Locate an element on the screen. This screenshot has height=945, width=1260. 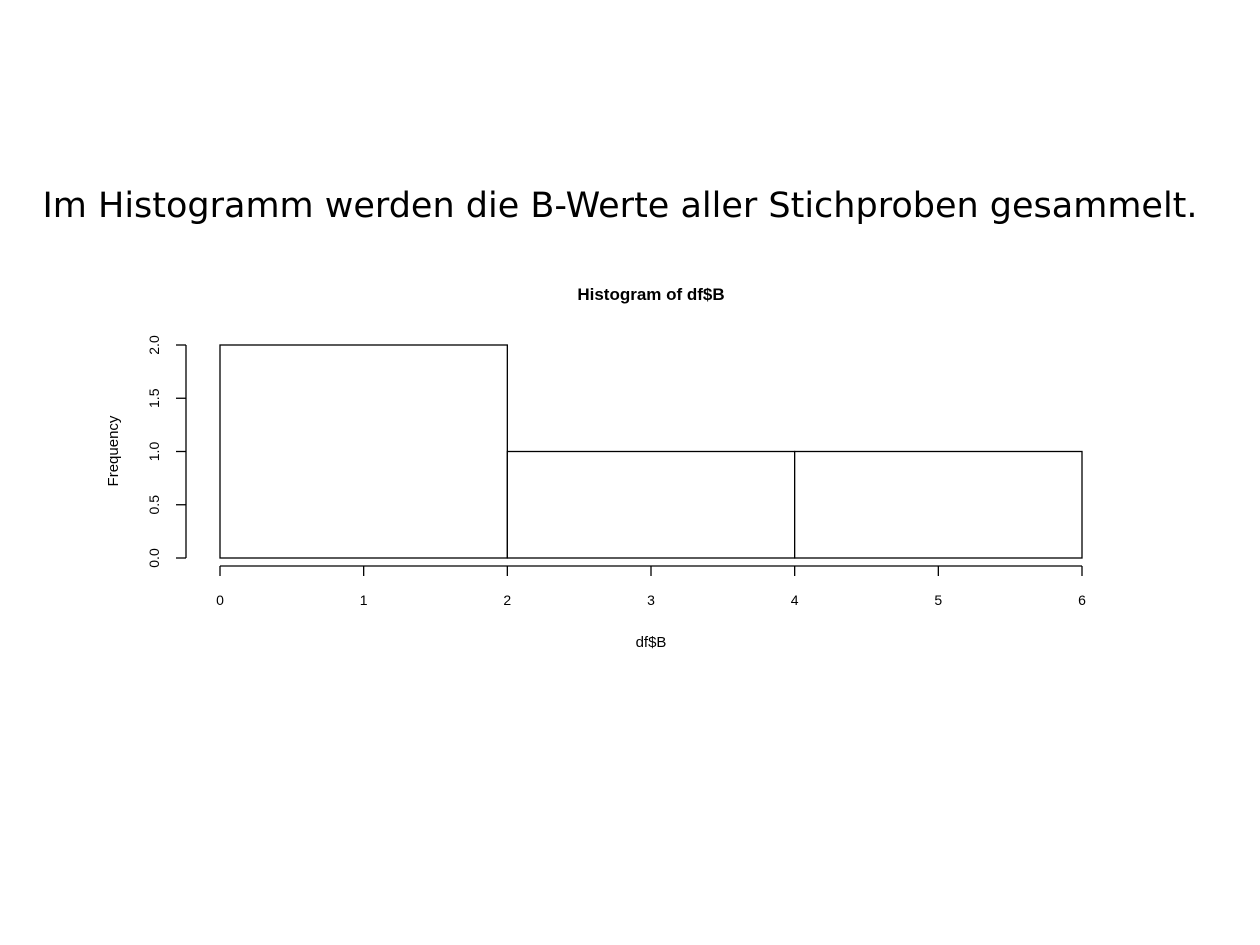
x-axis-label: df$B is located at coordinates (651, 642).